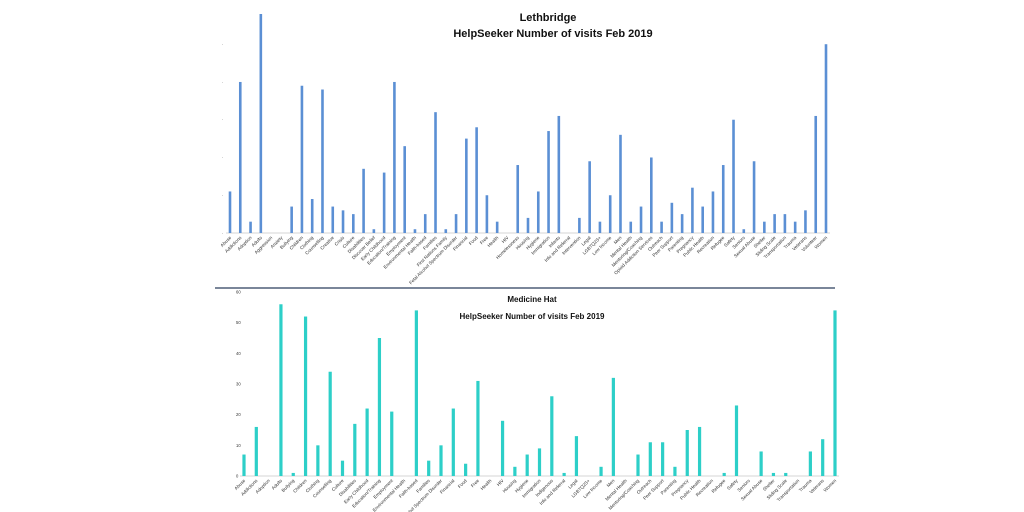 The height and width of the screenshot is (512, 1024). Describe the element at coordinates (237, 476) in the screenshot. I see `y-tick-label: 0` at that location.